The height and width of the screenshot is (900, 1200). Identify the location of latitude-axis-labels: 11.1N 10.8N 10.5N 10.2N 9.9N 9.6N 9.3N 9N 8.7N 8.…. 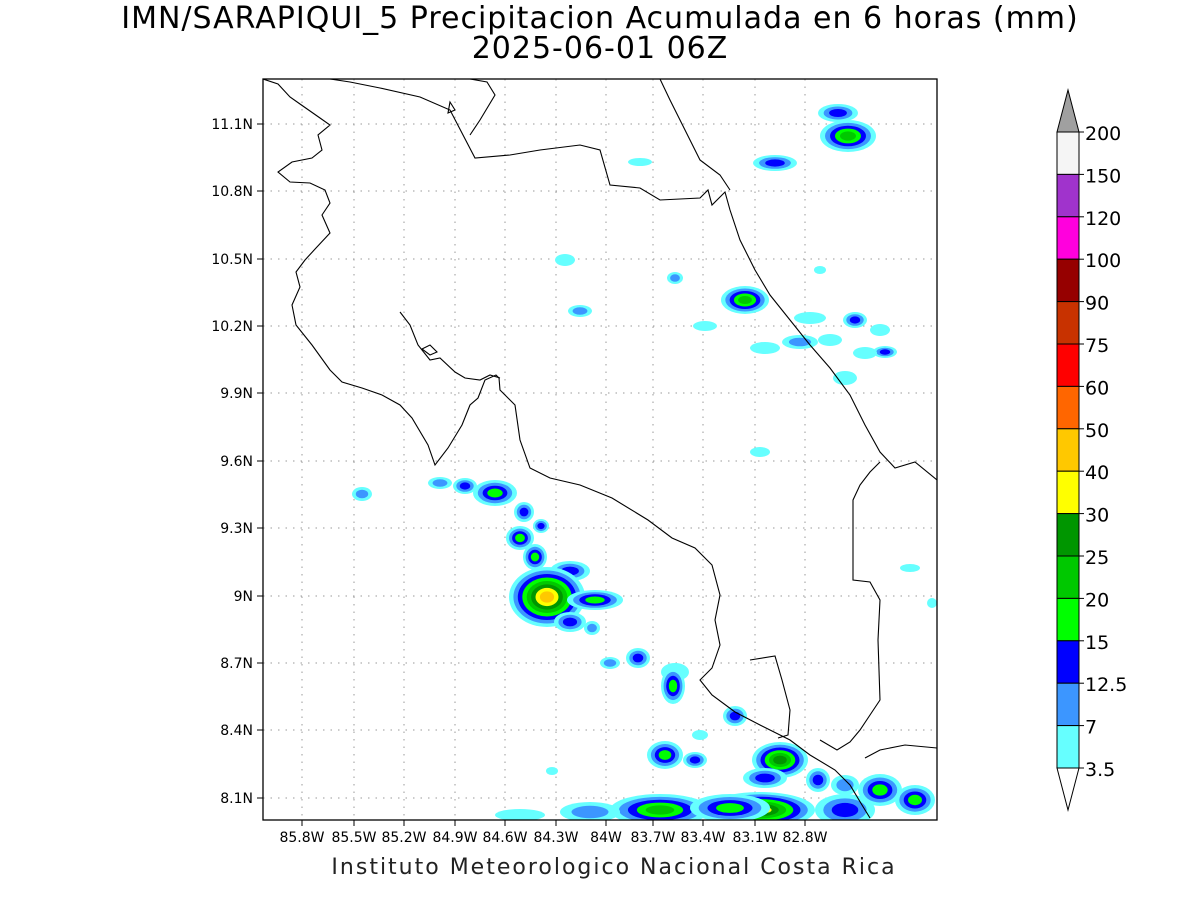
(237, 462).